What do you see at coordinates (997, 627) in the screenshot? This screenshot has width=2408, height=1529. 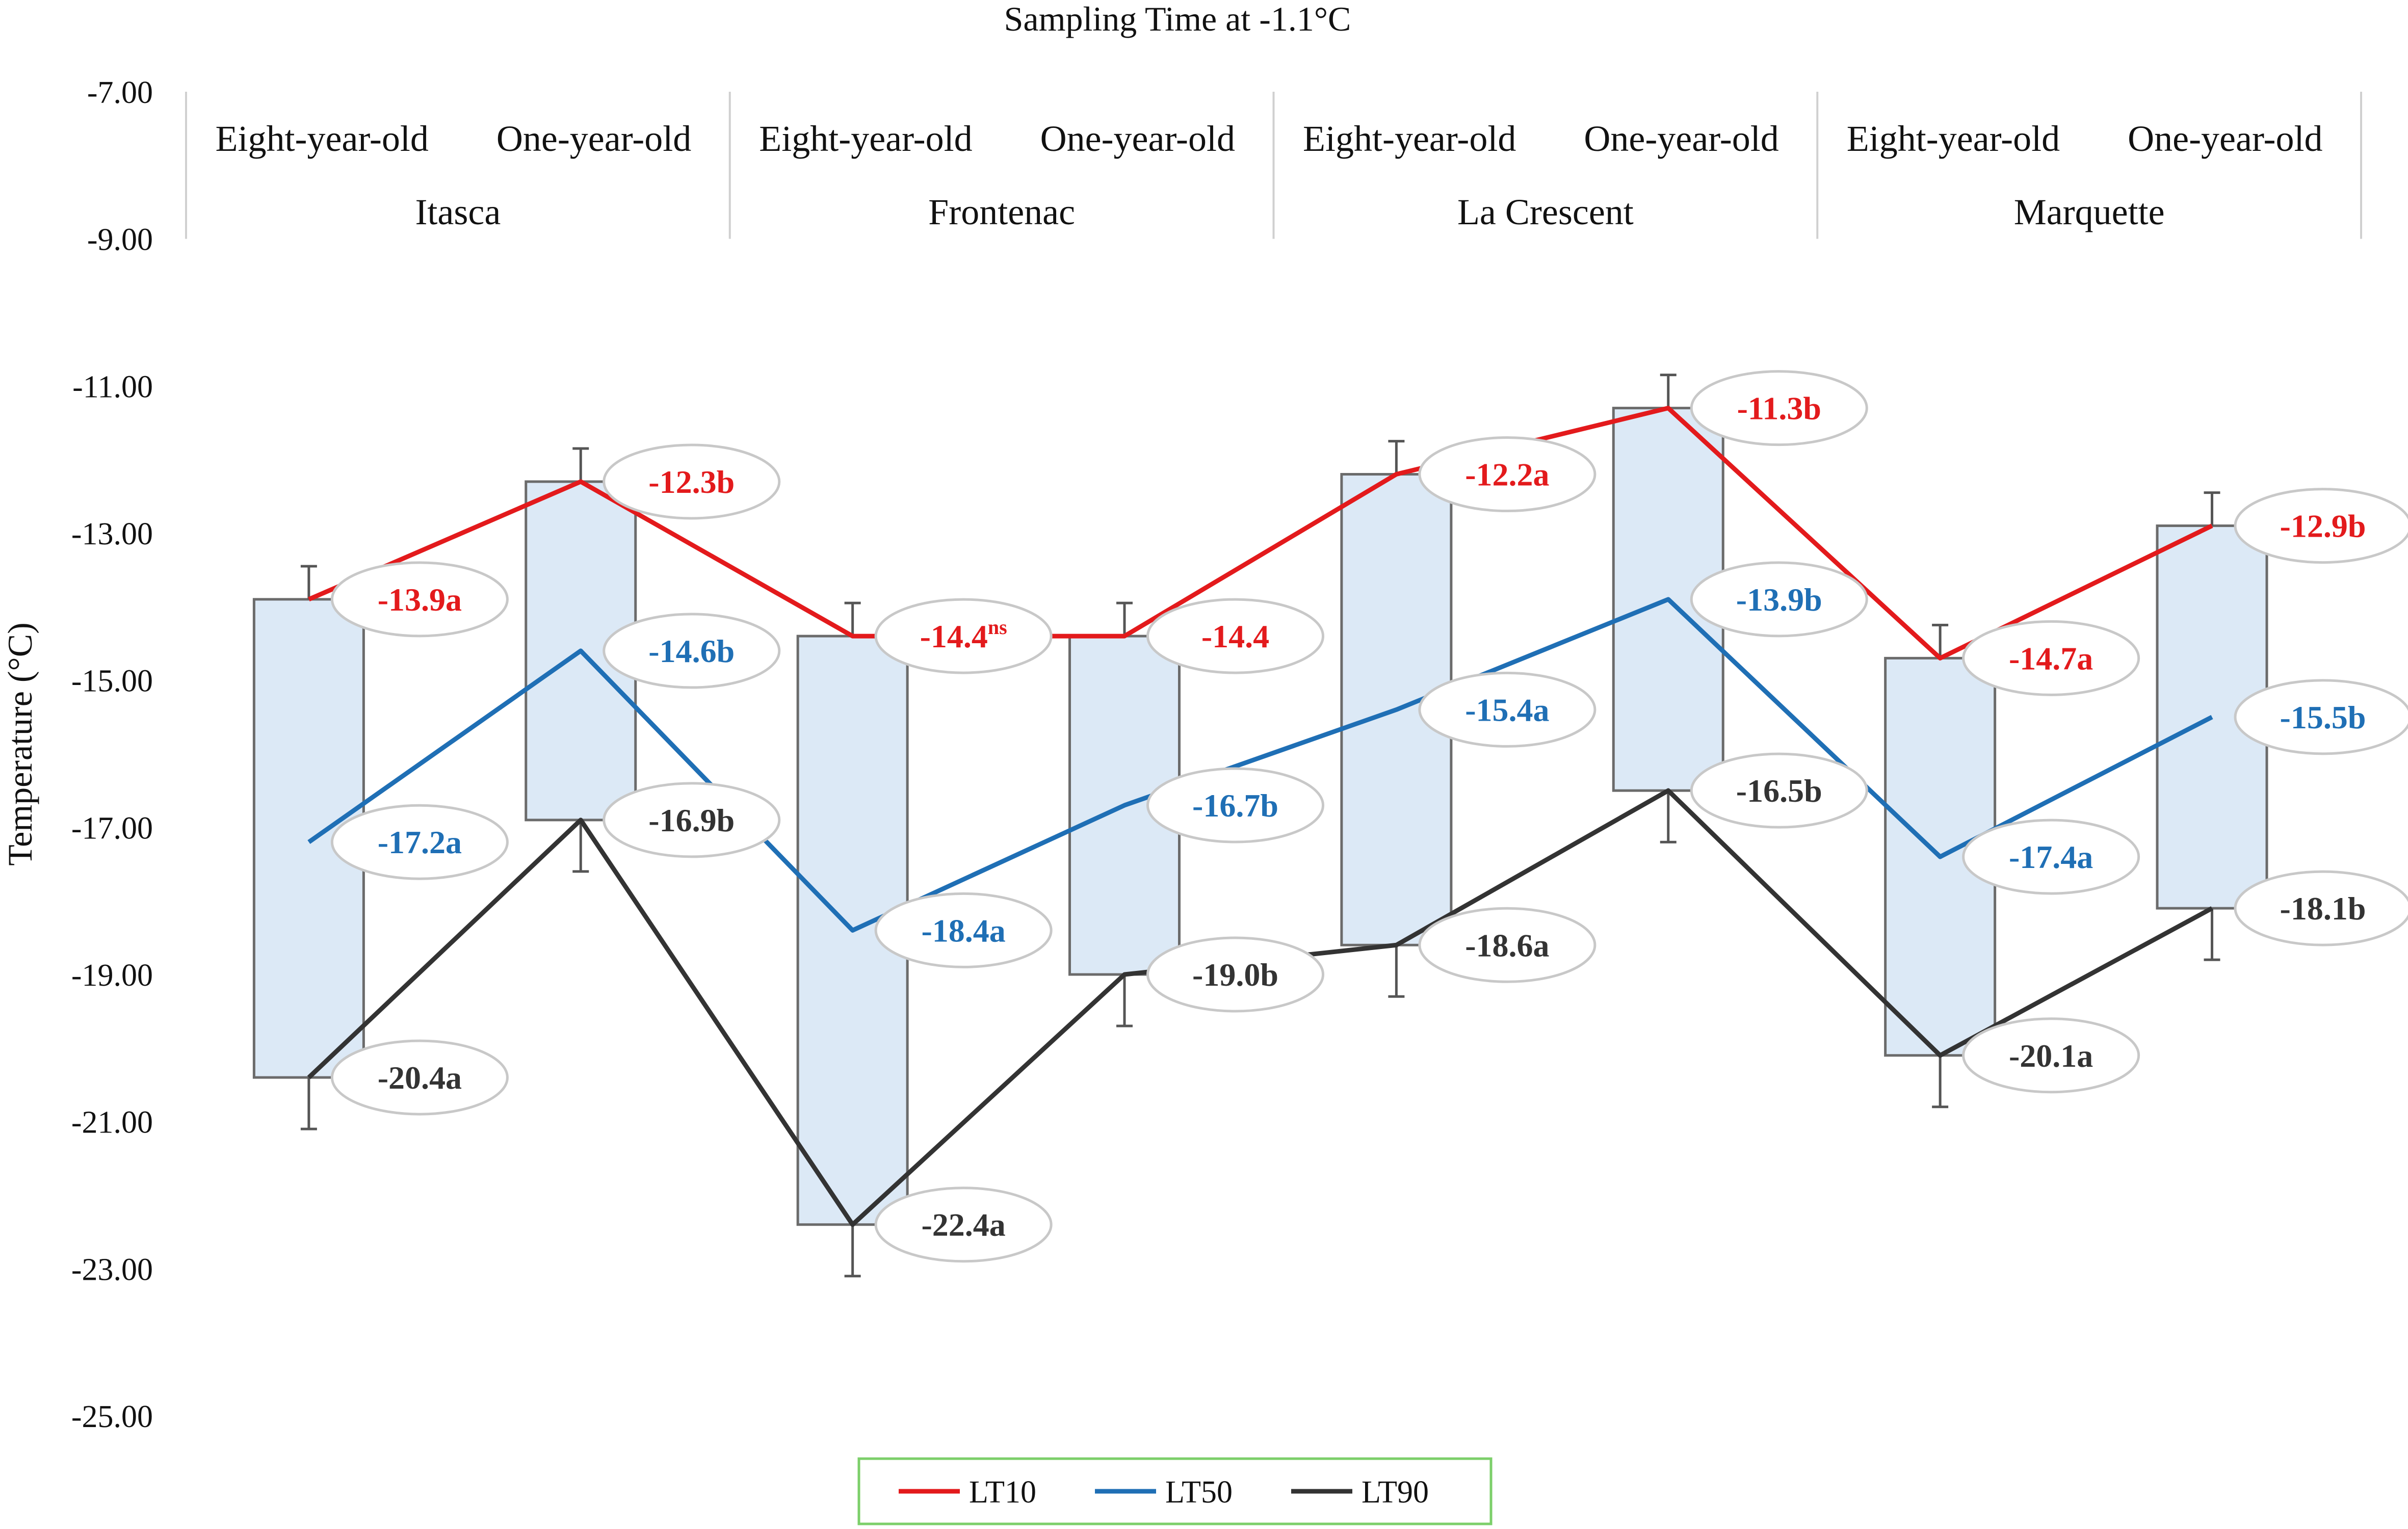 I see `data-label-sup: ns` at bounding box center [997, 627].